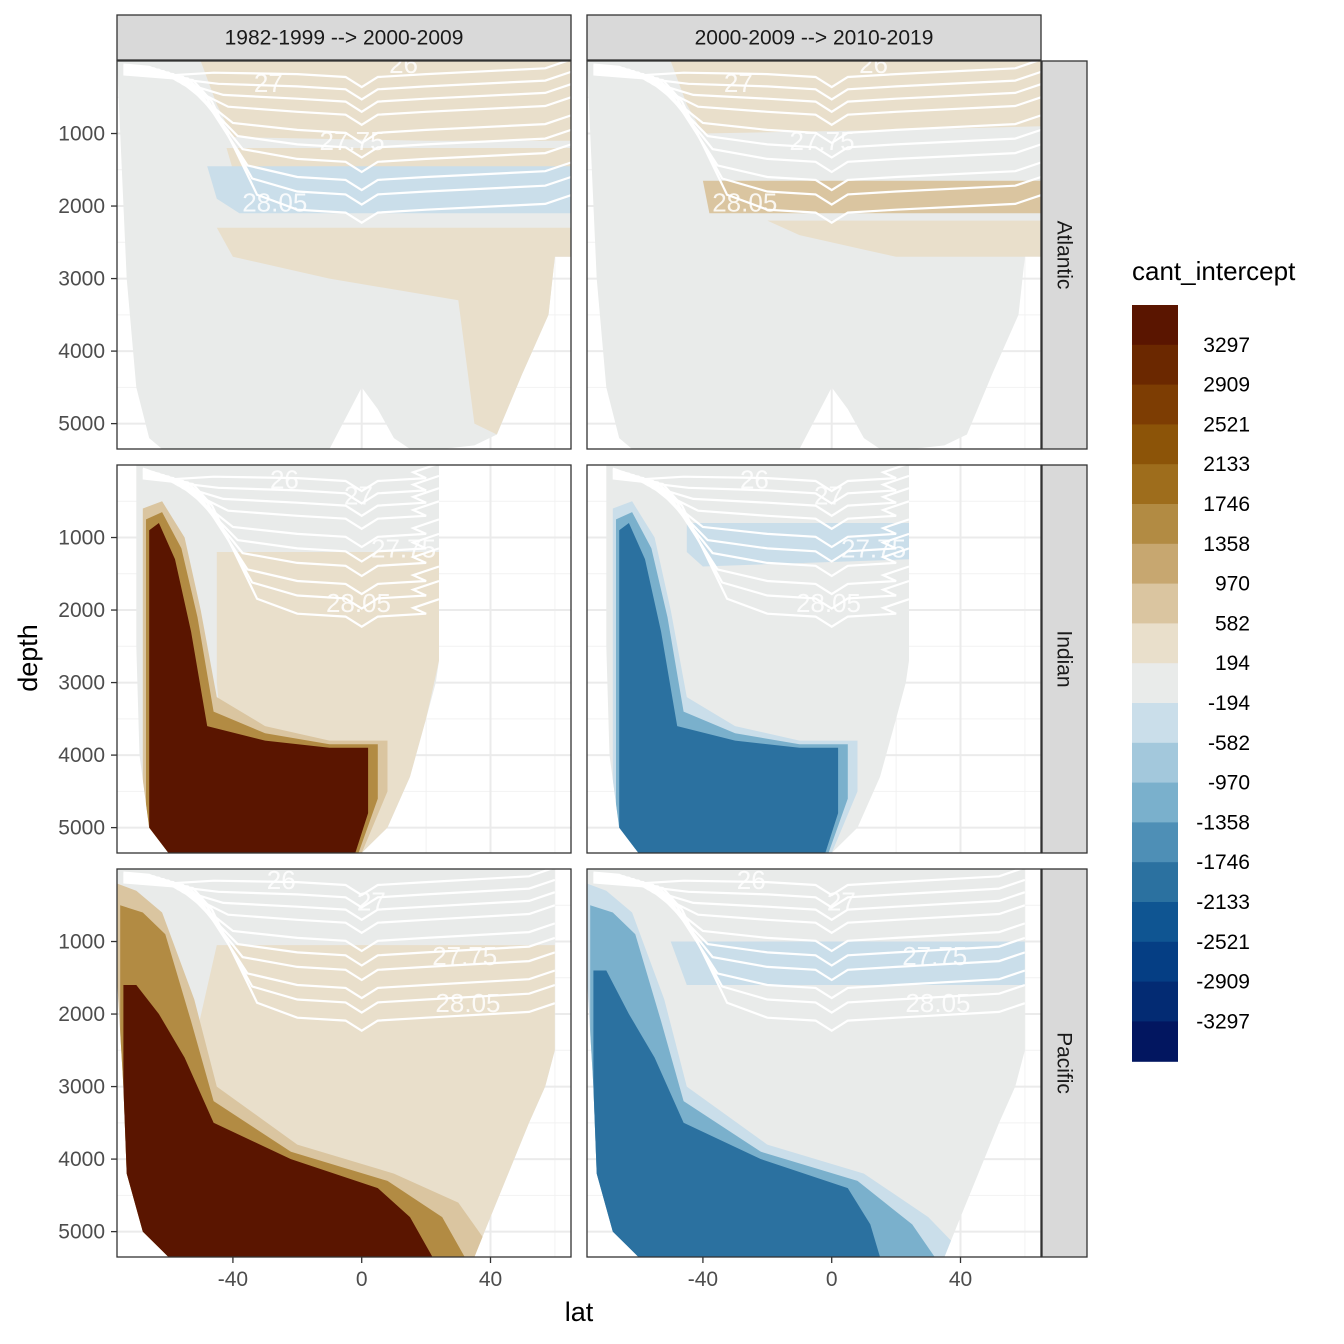 This screenshot has width=1344, height=1344. I want to click on strip-row-atlantic: Atlantic, so click(1064, 255).